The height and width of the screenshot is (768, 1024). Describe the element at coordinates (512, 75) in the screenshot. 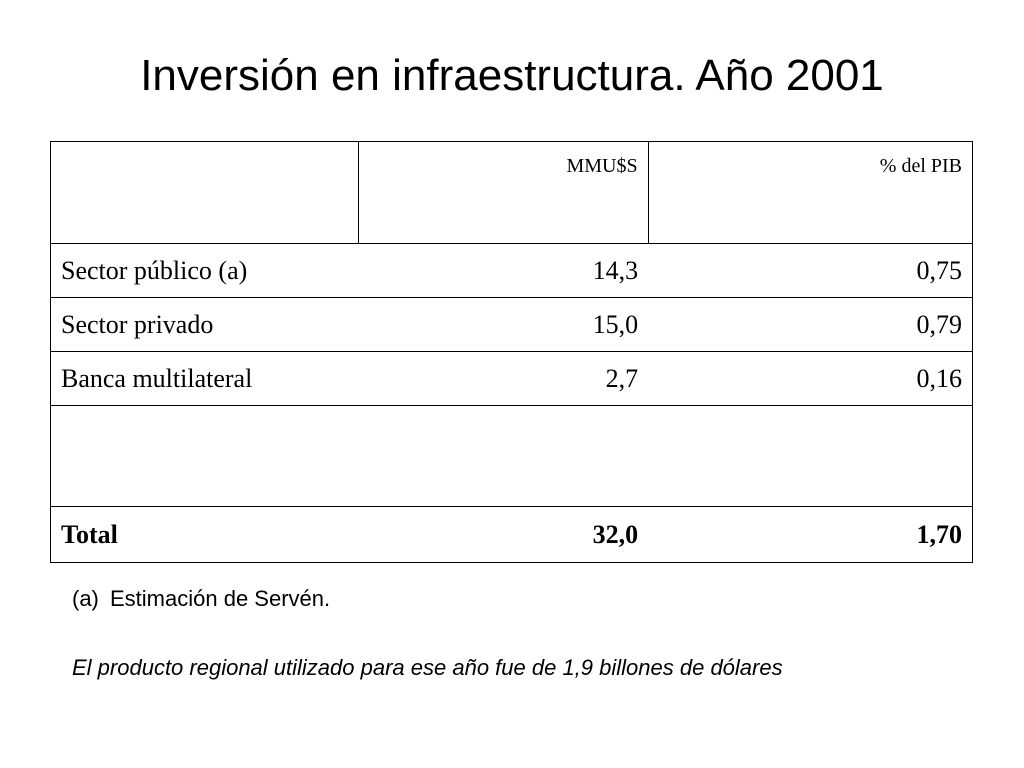

I see `slide-title: Inversión en infraestructura. Año 2001` at that location.